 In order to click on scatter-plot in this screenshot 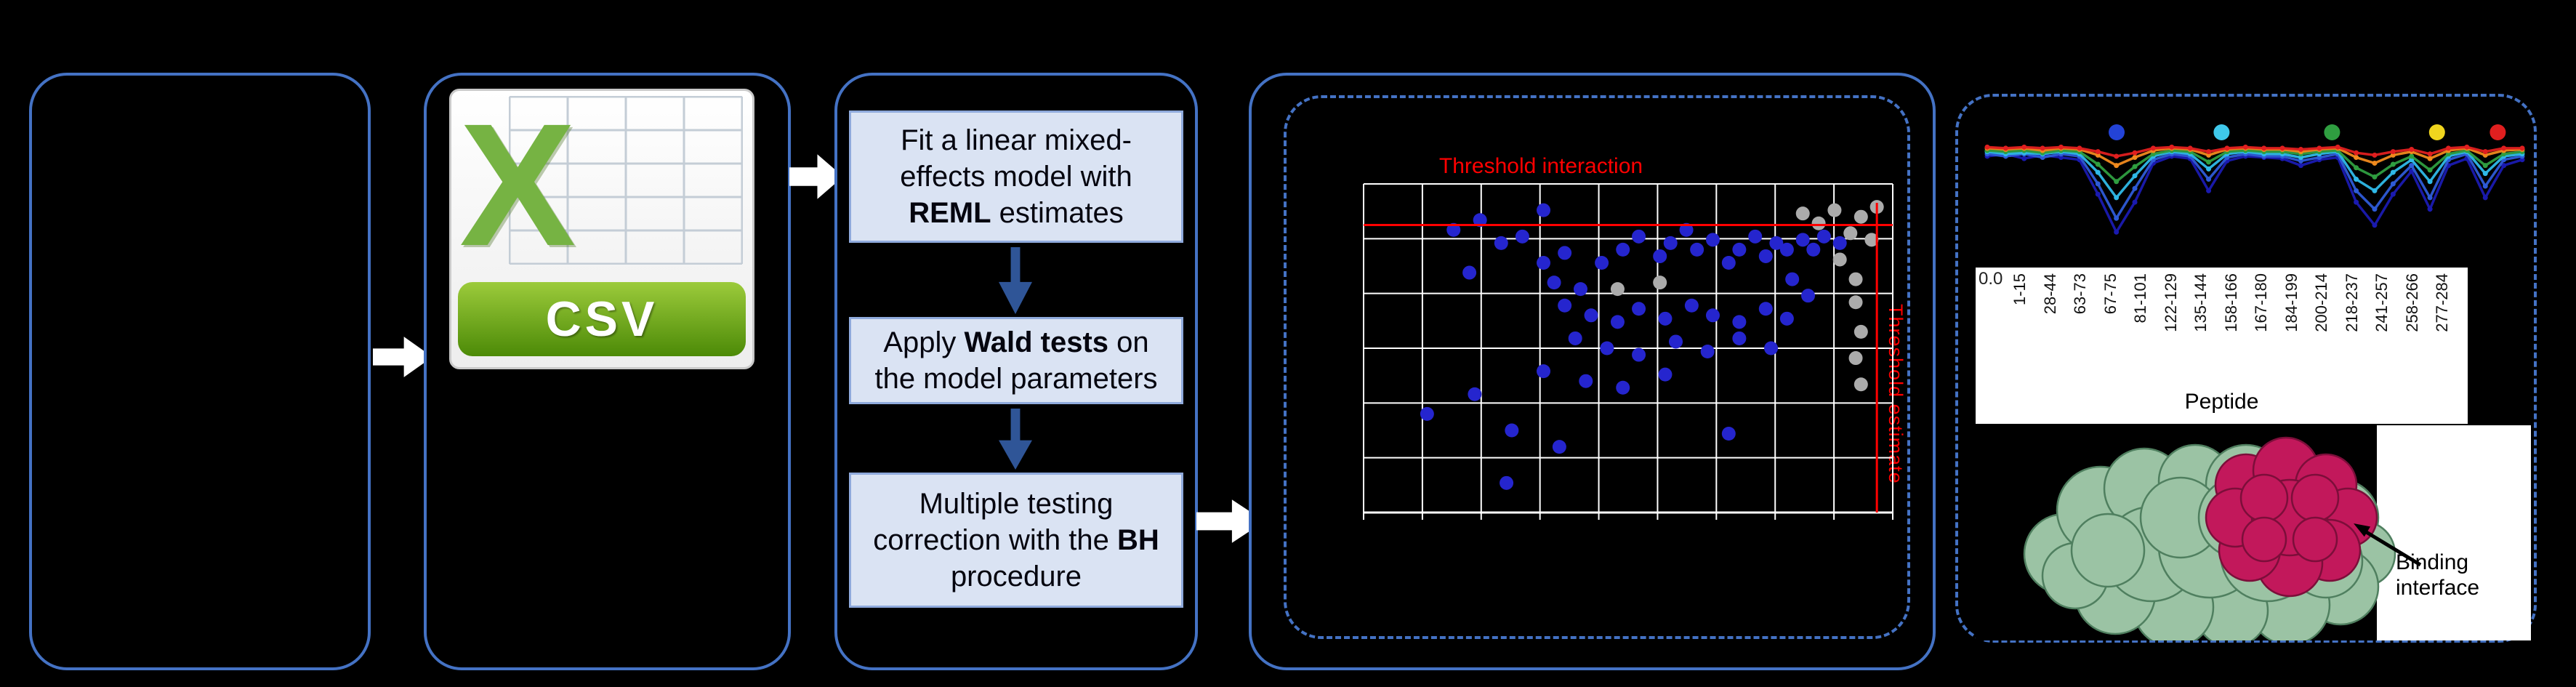, I will do `click(1628, 351)`.